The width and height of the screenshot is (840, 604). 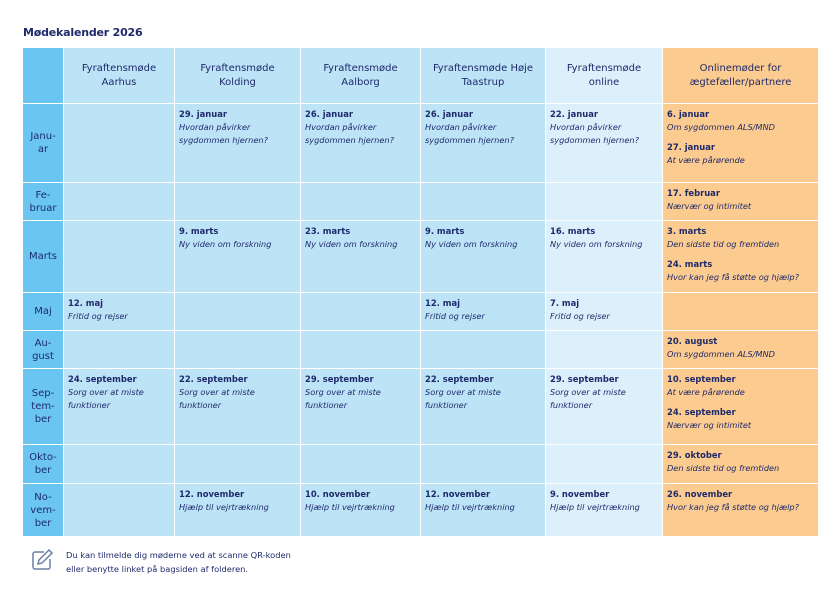 What do you see at coordinates (740, 464) in the screenshot?
I see `calendar-cell: 29. oktober Den sidste tid og fremtiden` at bounding box center [740, 464].